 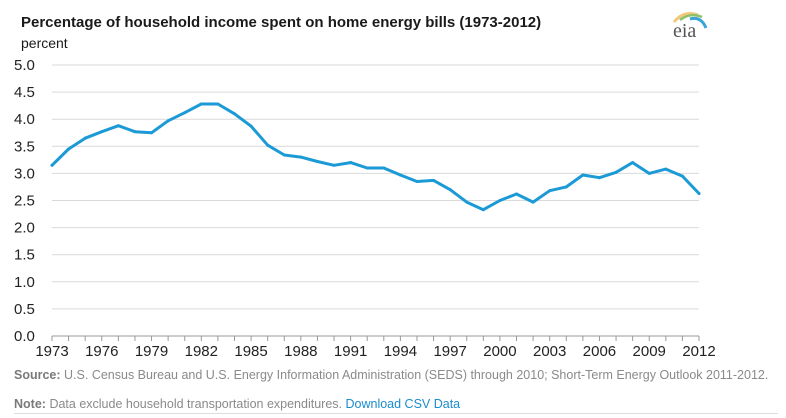 I want to click on data-point-1987, so click(x=284, y=155).